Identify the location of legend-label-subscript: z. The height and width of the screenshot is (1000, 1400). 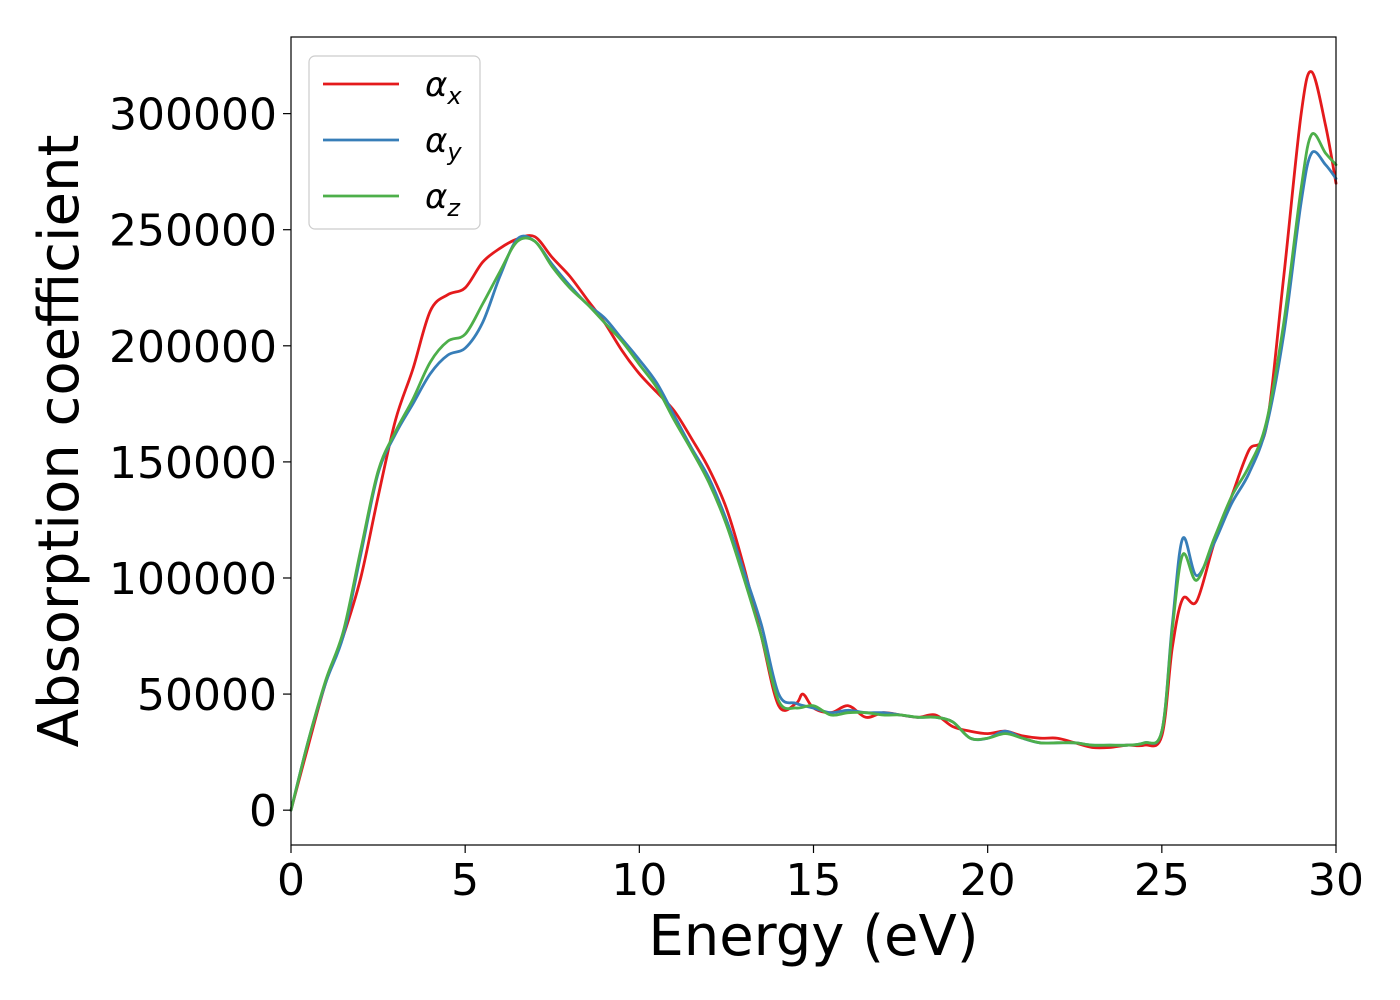
(453, 208).